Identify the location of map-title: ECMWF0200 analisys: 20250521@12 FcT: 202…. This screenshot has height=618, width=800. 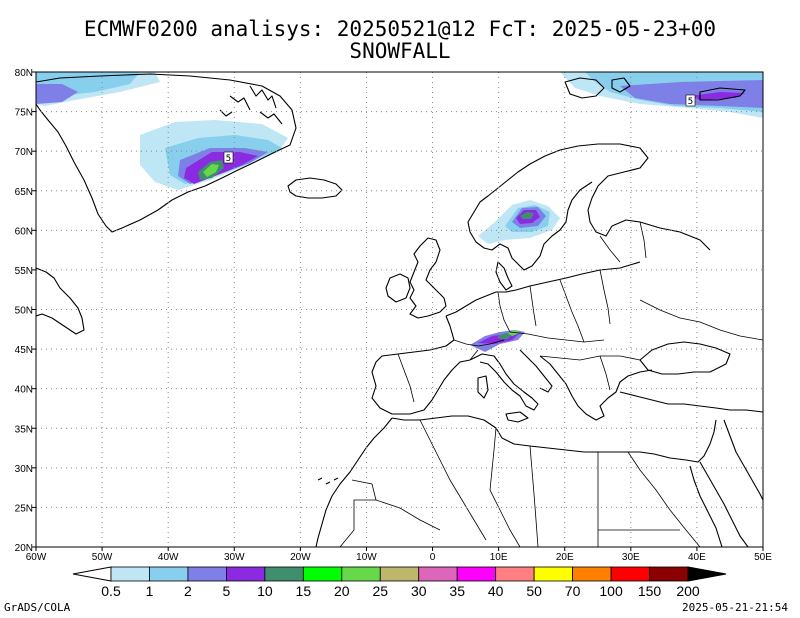
(400, 29).